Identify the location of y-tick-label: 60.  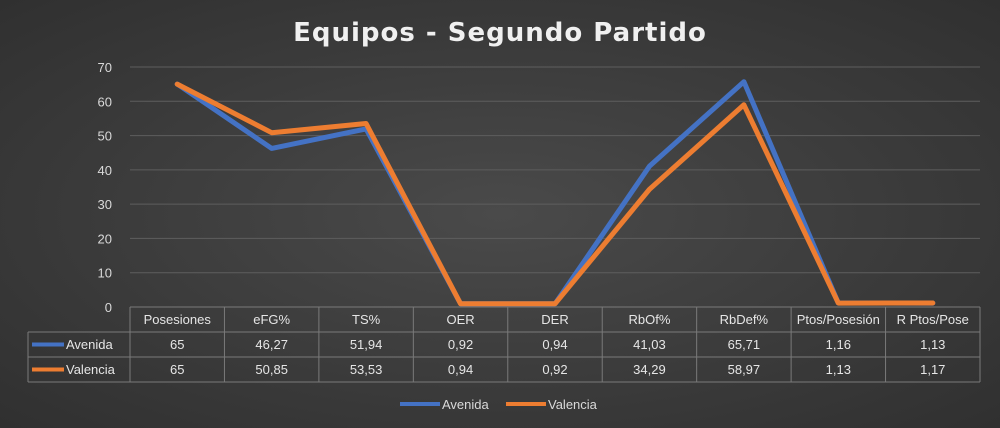
(105, 101).